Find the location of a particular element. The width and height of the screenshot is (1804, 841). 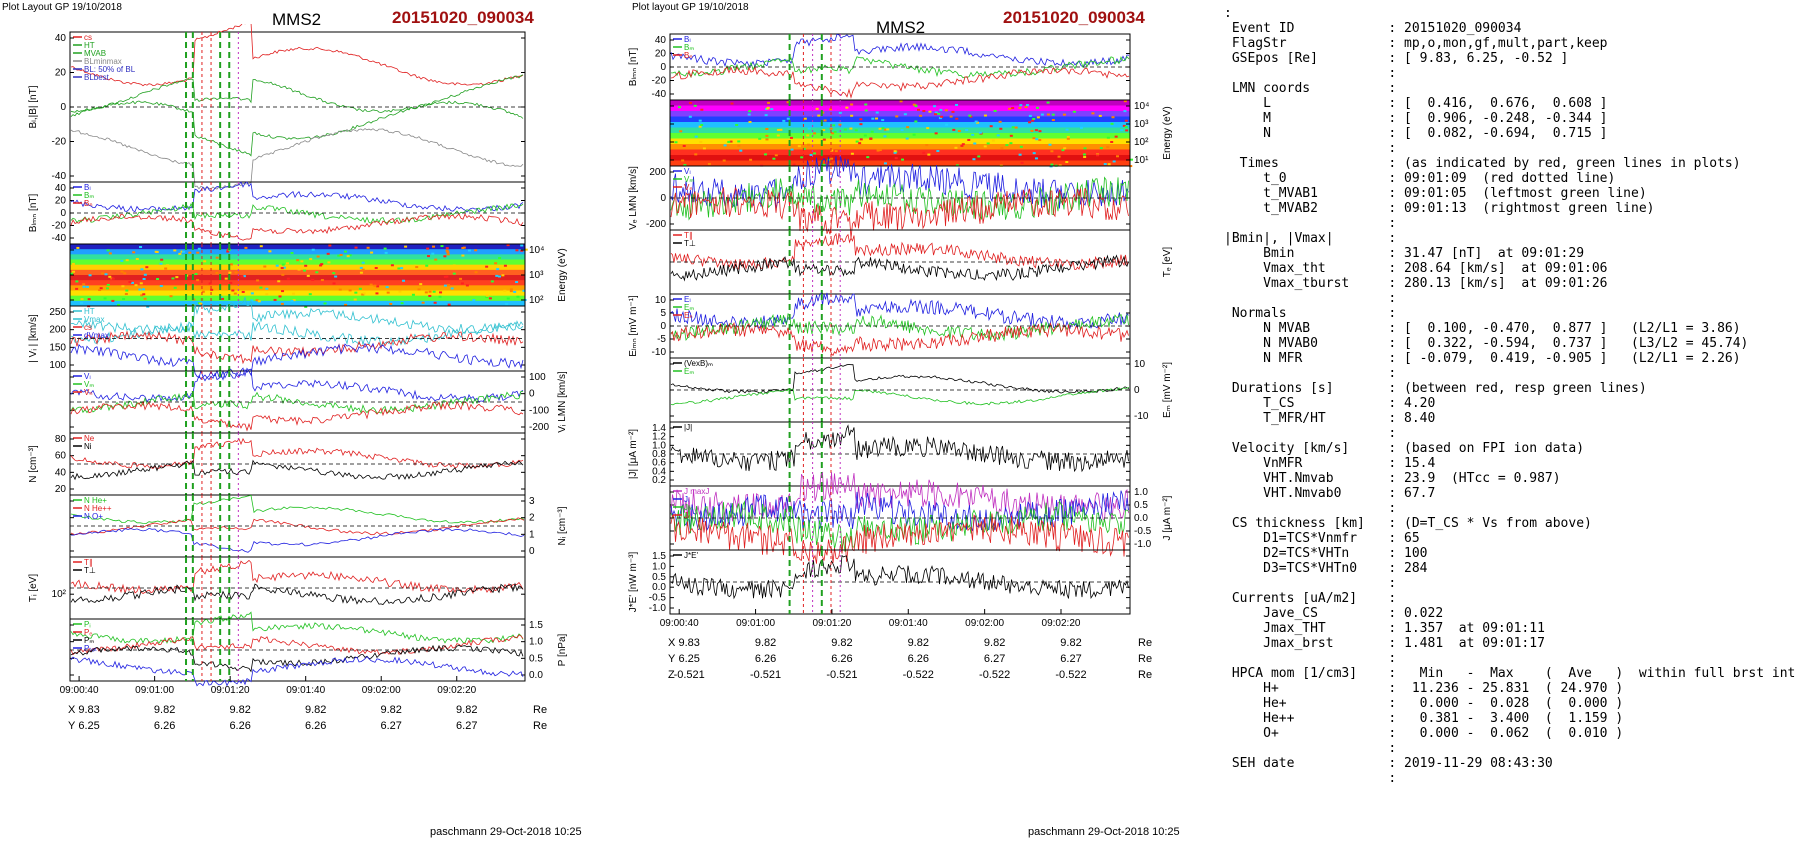

info-line: Event ID : 20151020_090034 is located at coordinates (1373, 28).